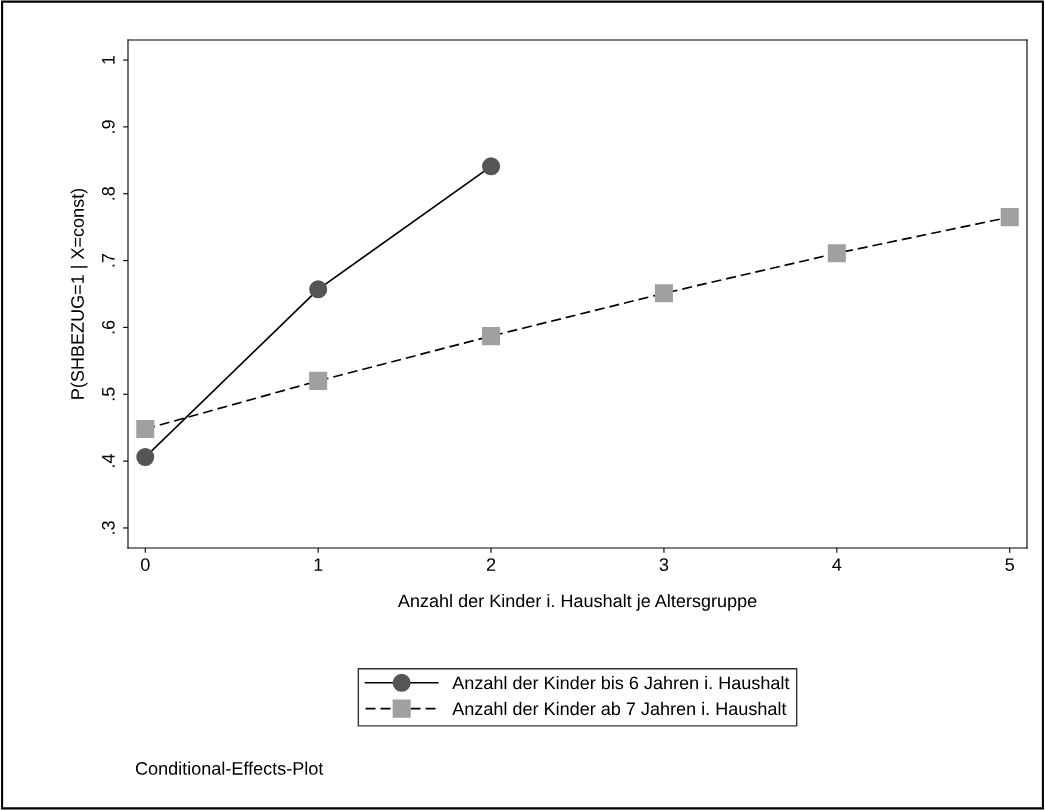  Describe the element at coordinates (664, 564) in the screenshot. I see `x-tick-label: 3` at that location.